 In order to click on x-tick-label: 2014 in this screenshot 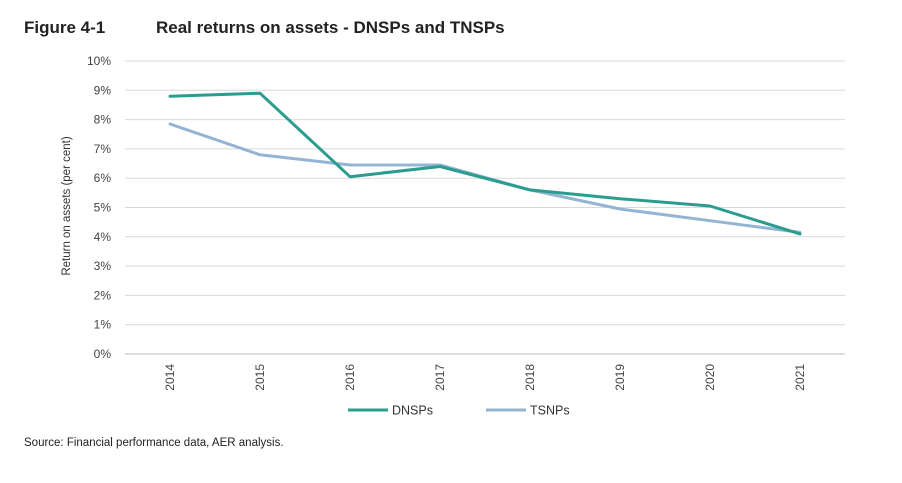, I will do `click(170, 377)`.